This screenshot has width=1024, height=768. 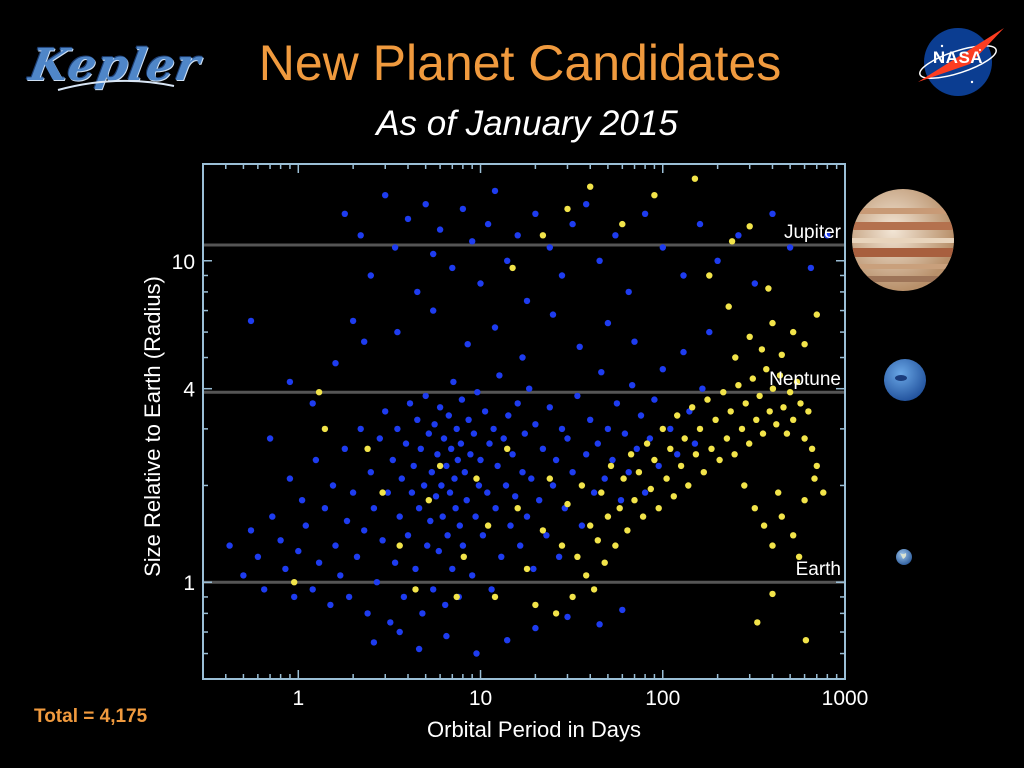 I want to click on nasa-meatball-icon, so click(x=961, y=62).